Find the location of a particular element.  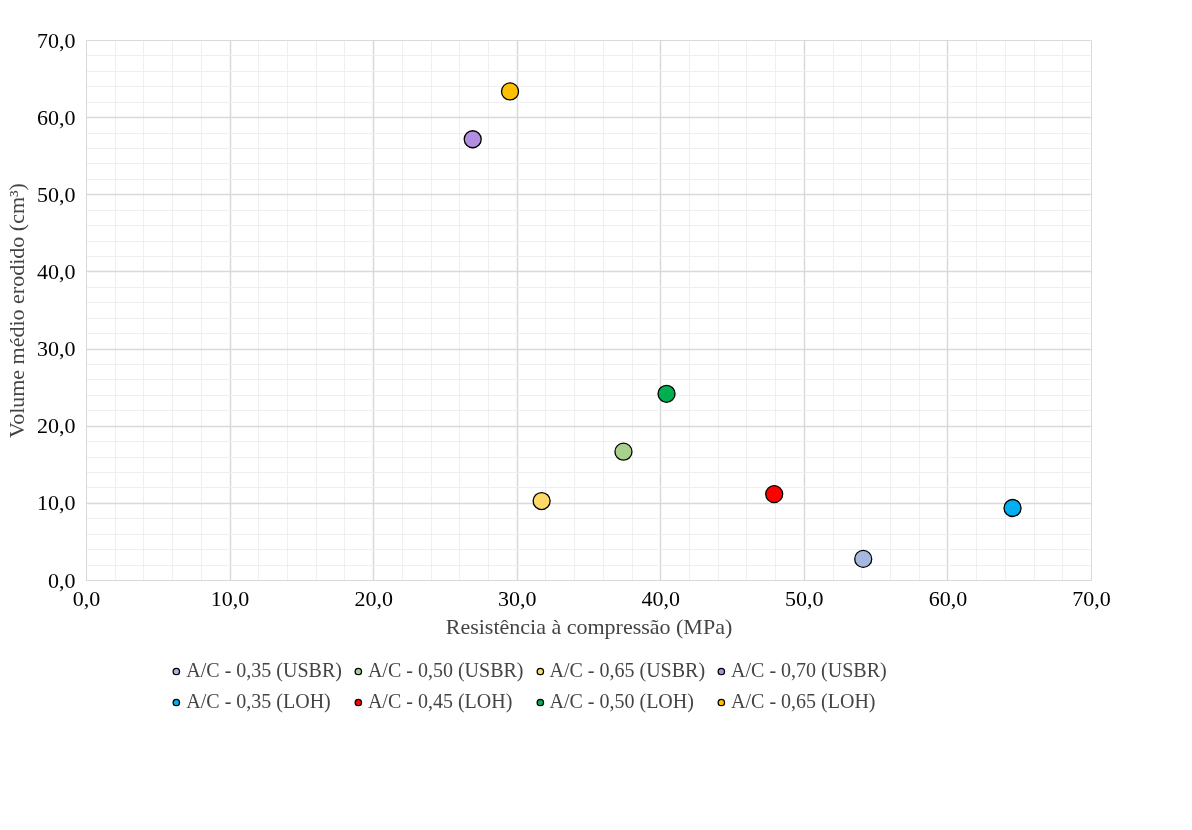

y-tick-label: 30,0 is located at coordinates (56, 349).